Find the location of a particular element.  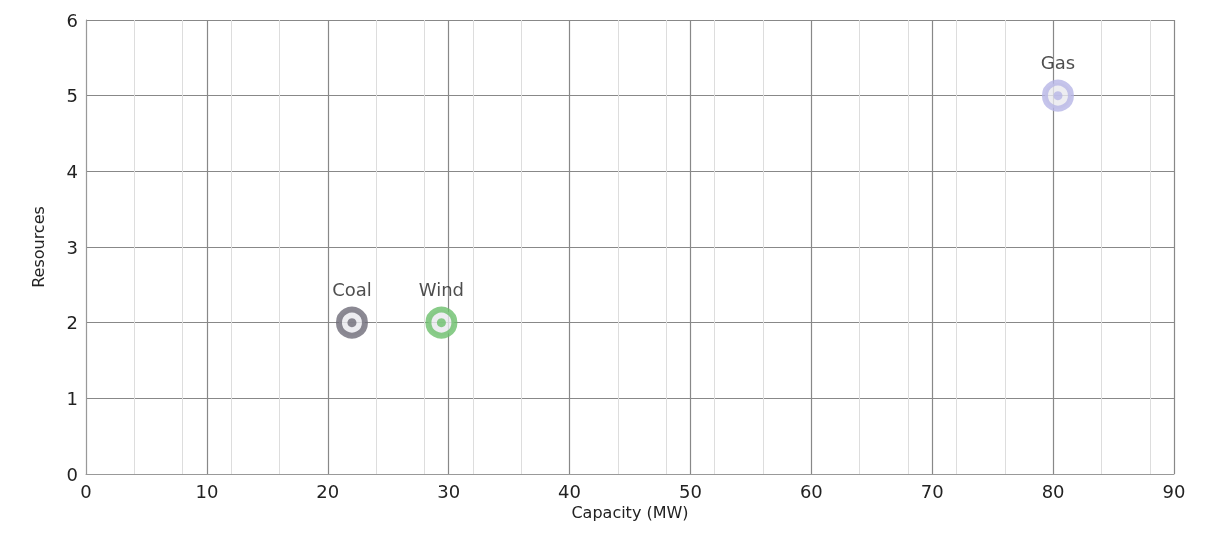

y-tick-label: 3 is located at coordinates (72, 247).